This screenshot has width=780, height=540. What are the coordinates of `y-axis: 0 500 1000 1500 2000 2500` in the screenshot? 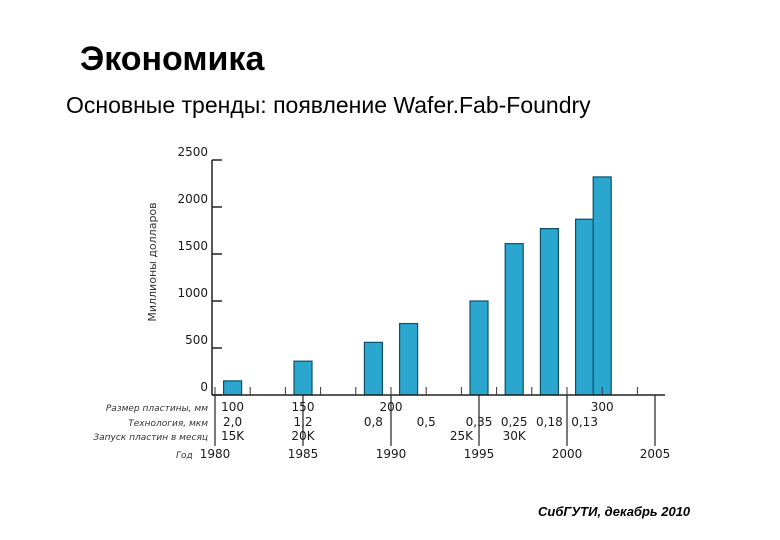 It's located at (199, 270).